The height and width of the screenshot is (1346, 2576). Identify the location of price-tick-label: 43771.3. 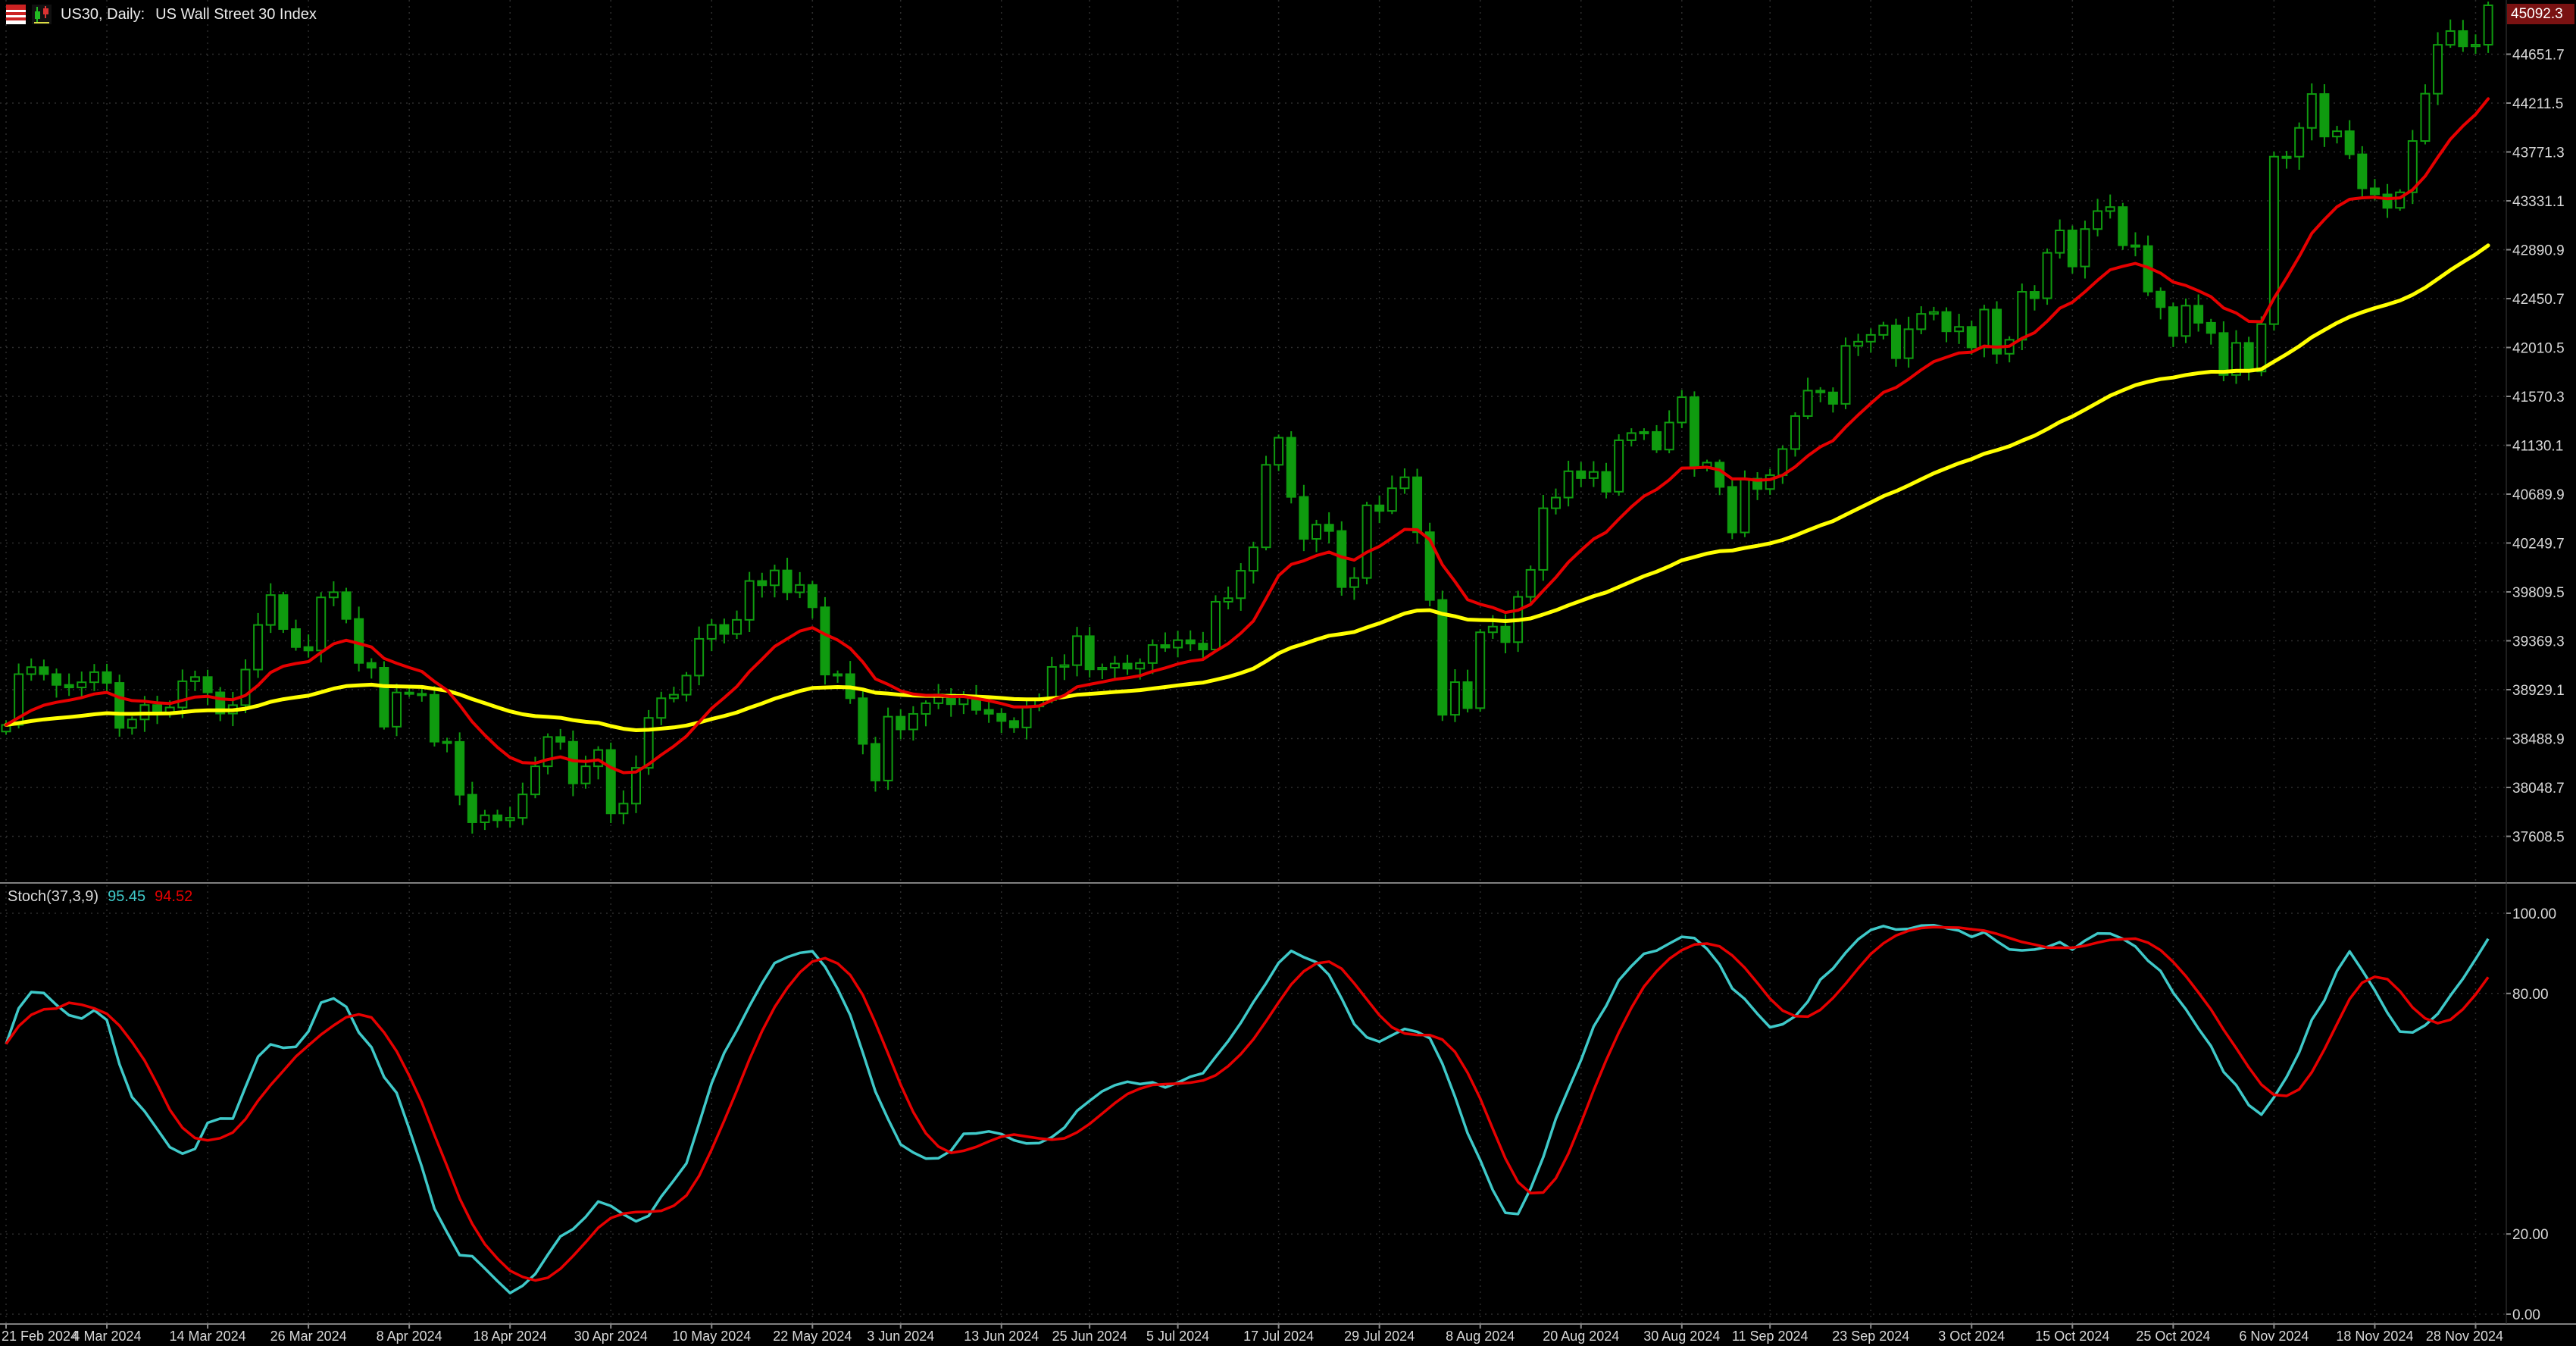
(2538, 153).